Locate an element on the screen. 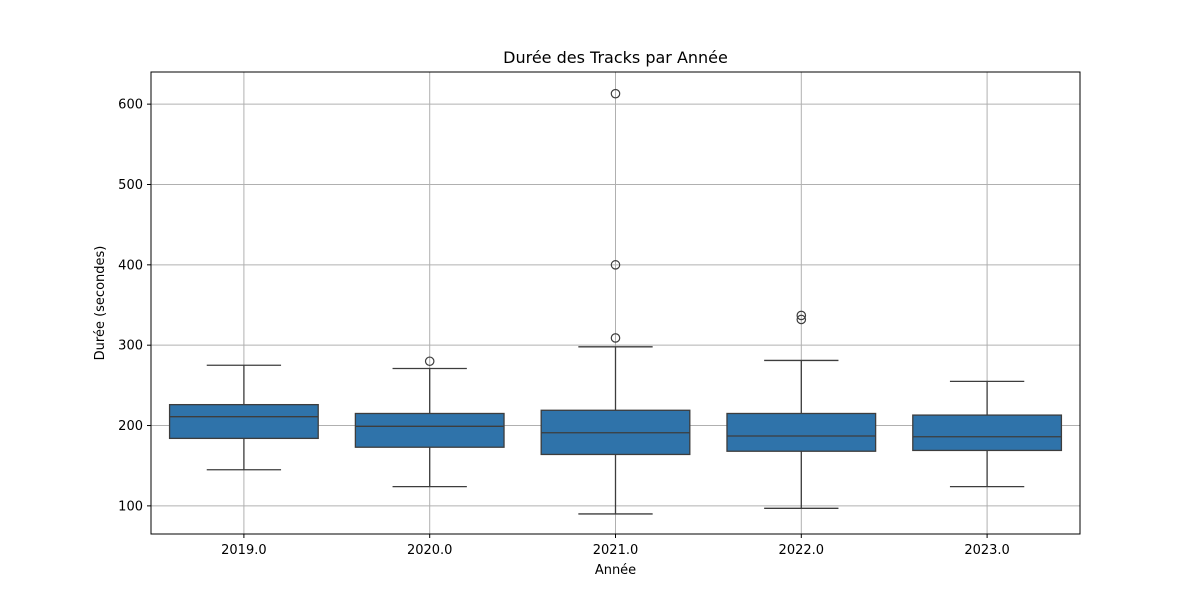 The height and width of the screenshot is (600, 1200). x-tick-label: 2021.0 is located at coordinates (616, 550).